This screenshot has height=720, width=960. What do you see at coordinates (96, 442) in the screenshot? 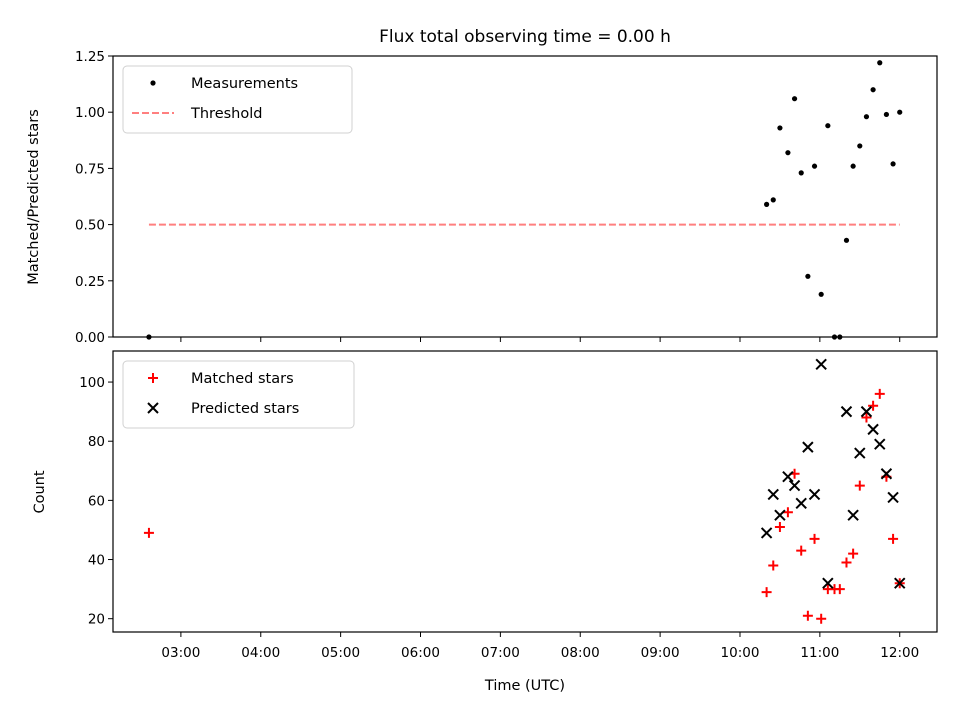
I see `y-tick-label: 80` at bounding box center [96, 442].